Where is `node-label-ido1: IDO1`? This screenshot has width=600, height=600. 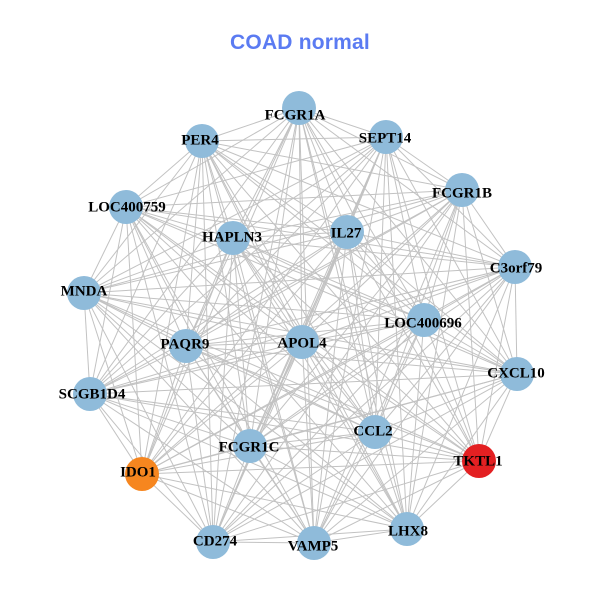 node-label-ido1: IDO1 is located at coordinates (138, 472).